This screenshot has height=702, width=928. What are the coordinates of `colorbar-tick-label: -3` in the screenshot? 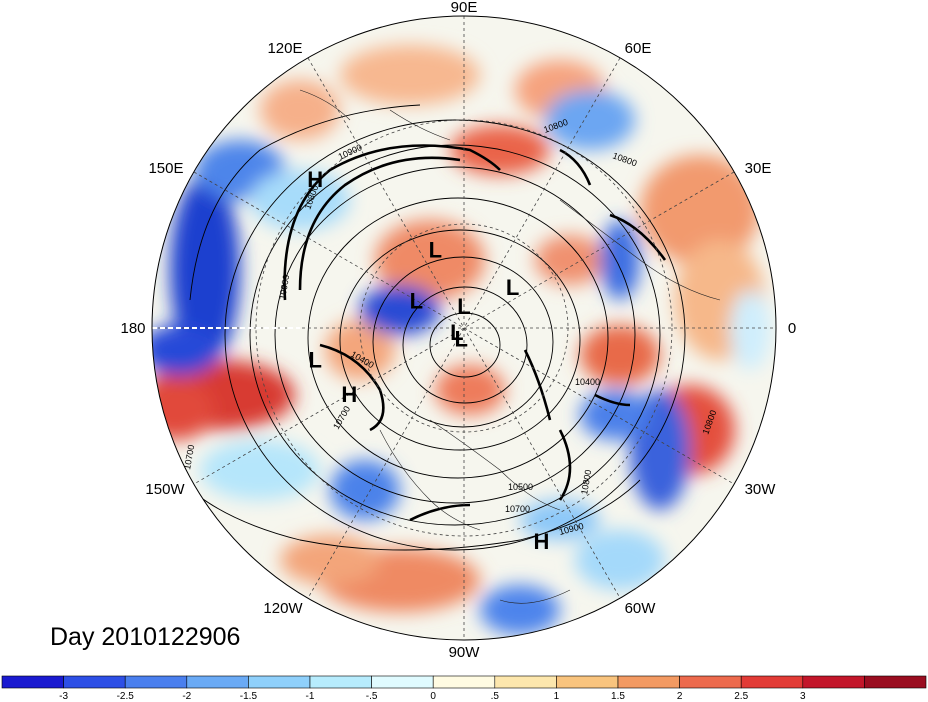 It's located at (63, 696).